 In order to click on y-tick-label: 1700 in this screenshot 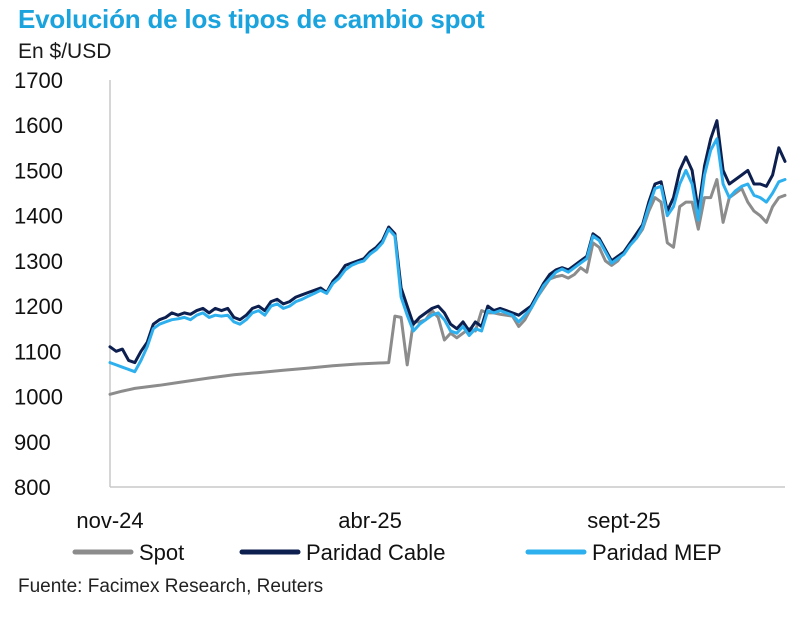, I will do `click(38, 80)`.